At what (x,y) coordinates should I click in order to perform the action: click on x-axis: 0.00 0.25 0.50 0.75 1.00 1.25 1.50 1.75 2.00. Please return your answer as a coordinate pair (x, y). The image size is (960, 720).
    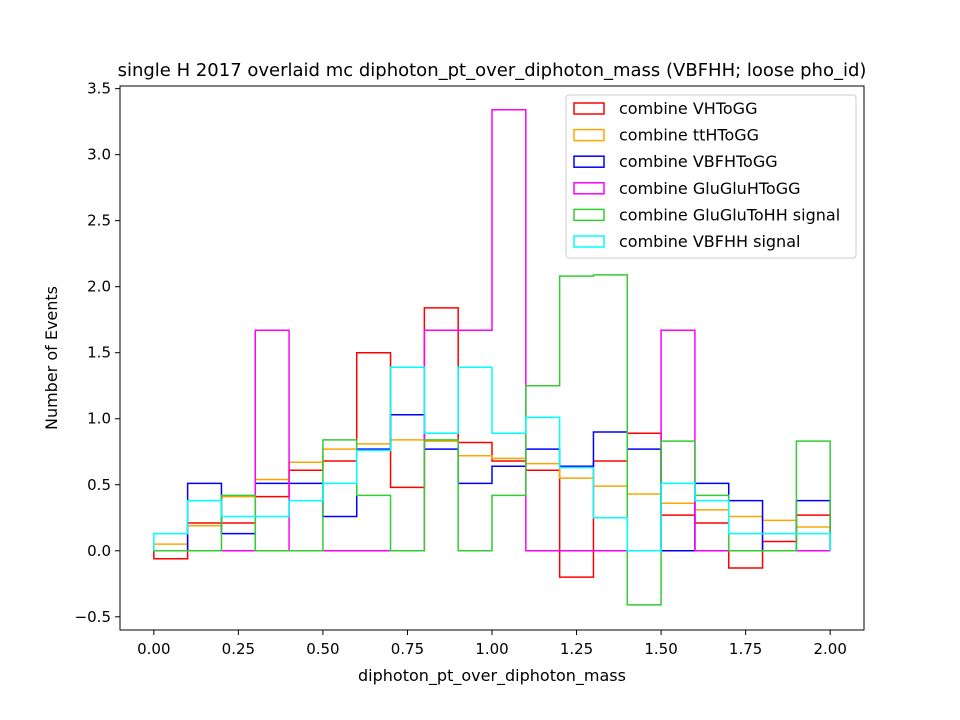
    Looking at the image, I should click on (492, 644).